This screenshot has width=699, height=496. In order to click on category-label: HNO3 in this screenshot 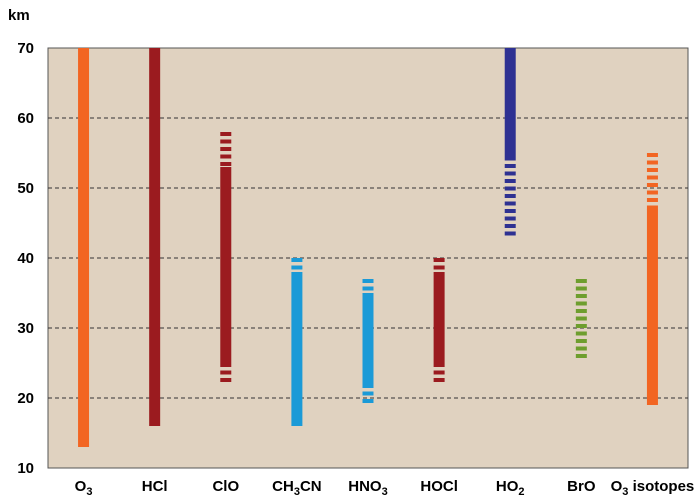, I will do `click(367, 487)`.